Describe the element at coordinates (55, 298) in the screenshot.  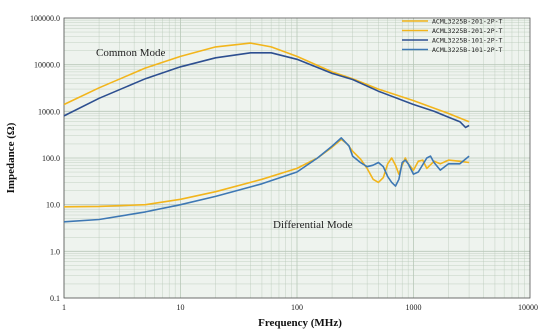
I see `y-tick-label: 0.1` at that location.